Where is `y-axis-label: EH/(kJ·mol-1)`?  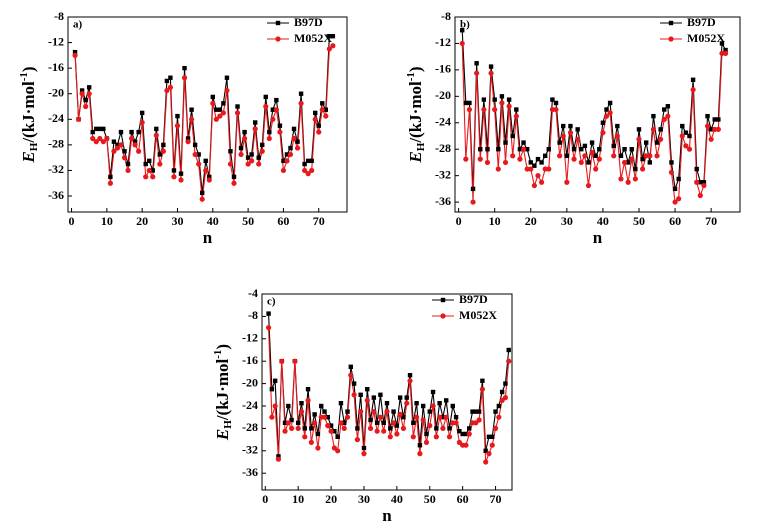 y-axis-label: EH/(kJ·mol-1) is located at coordinates (416, 114).